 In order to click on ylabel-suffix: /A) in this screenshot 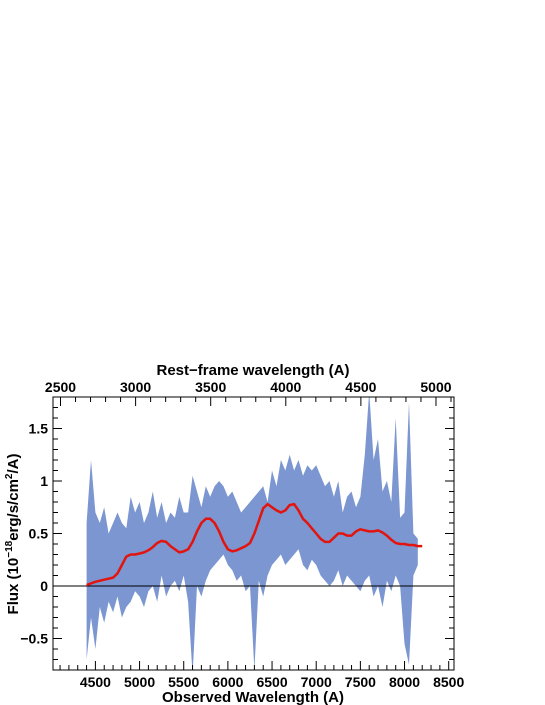, I will do `click(13, 464)`.